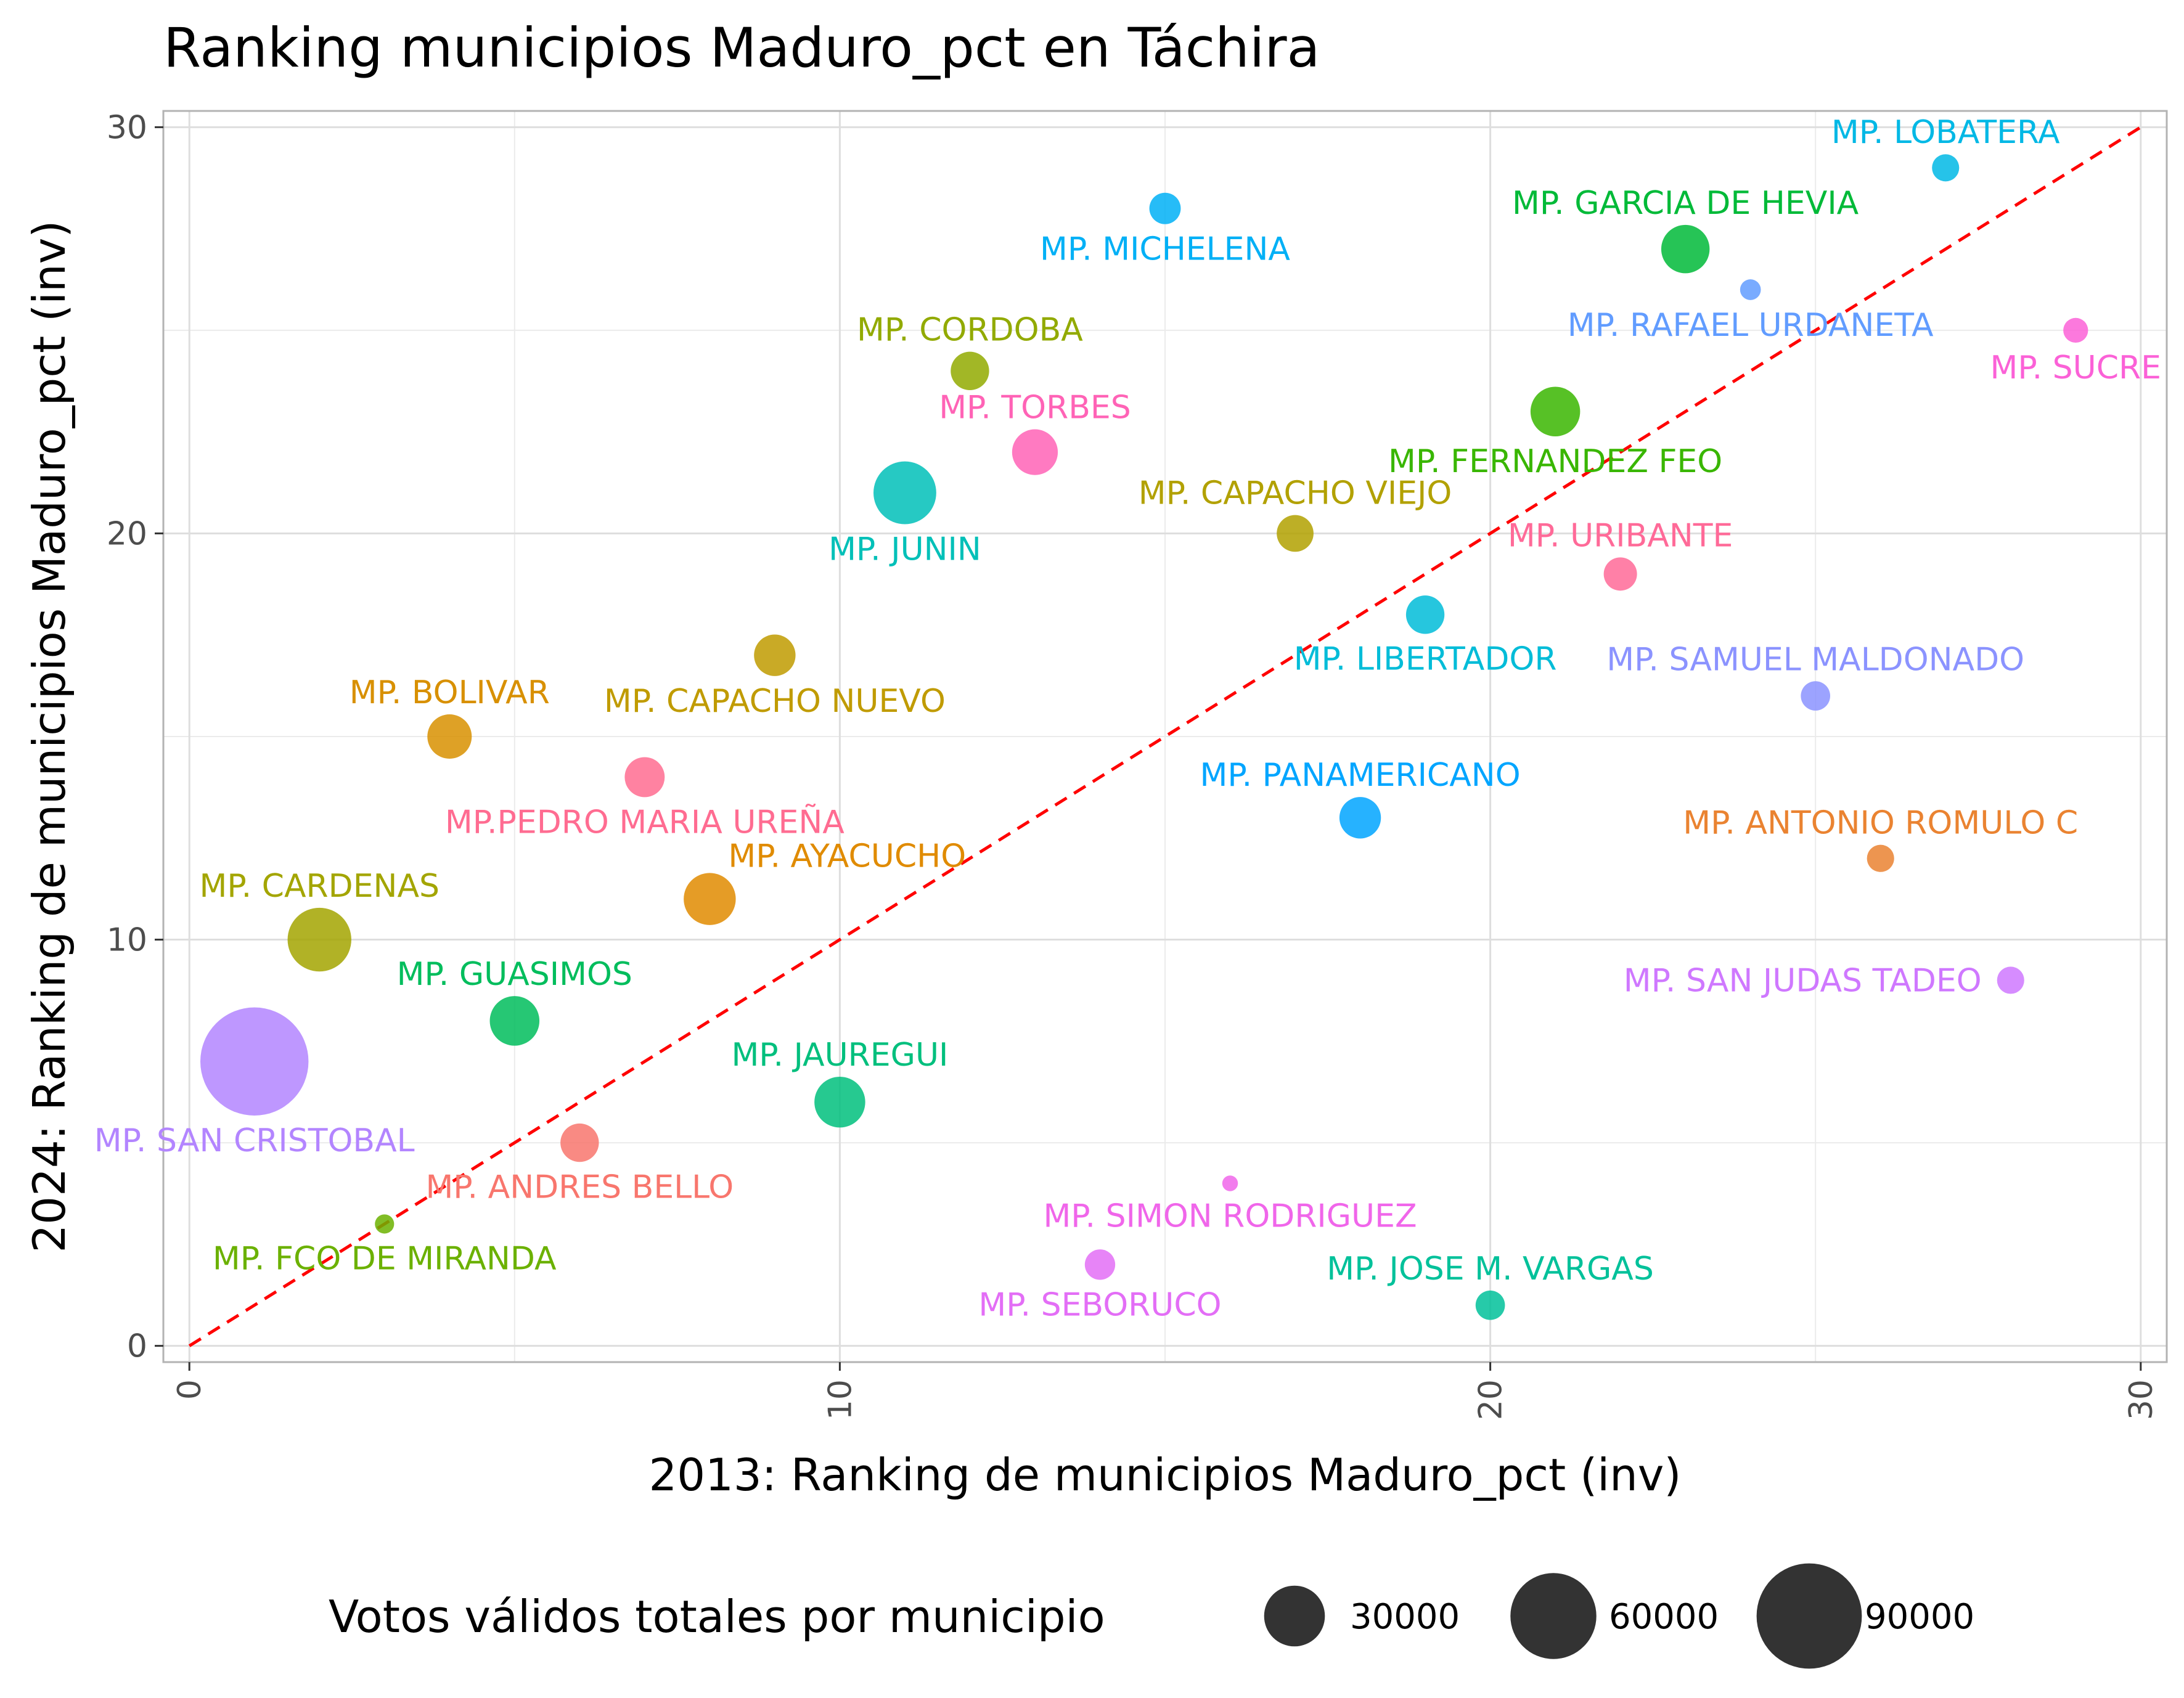  I want to click on point-label: MP. TORBES, so click(1035, 408).